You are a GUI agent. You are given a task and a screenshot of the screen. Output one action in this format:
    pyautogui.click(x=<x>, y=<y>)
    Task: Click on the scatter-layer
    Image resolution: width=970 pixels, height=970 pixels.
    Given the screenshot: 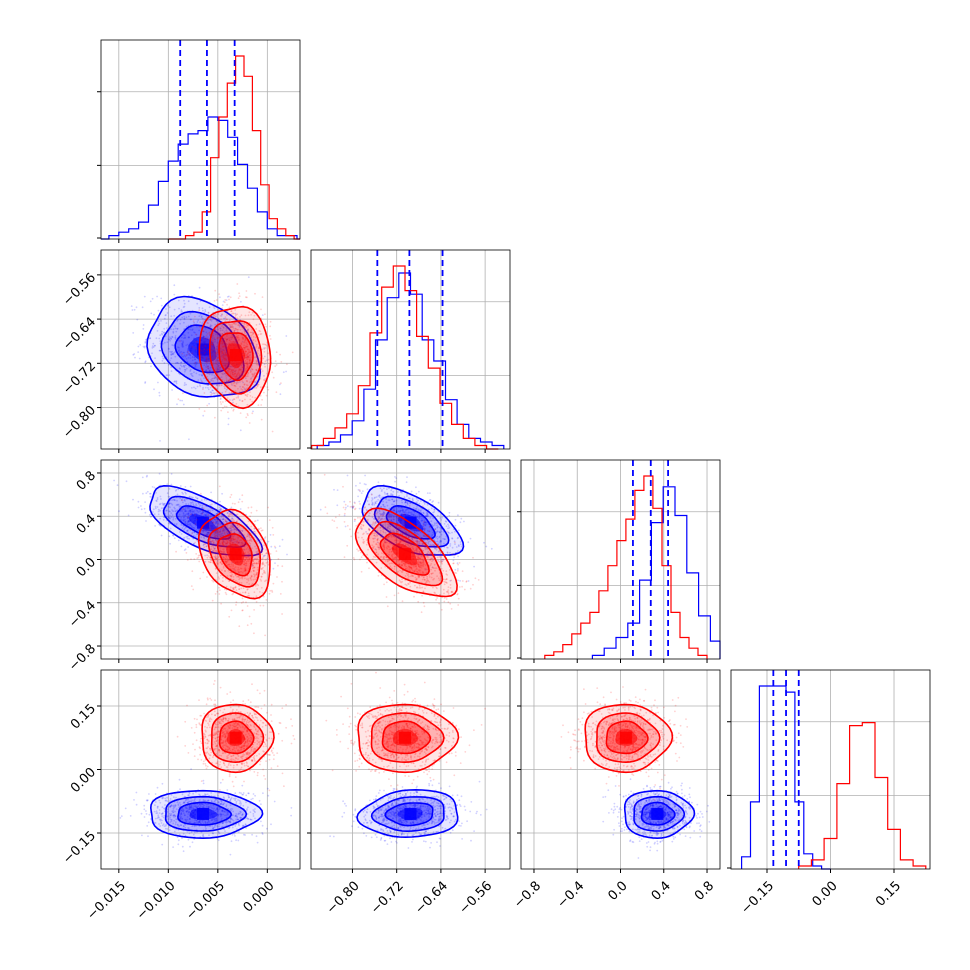 What is the action you would take?
    pyautogui.click(x=406, y=543)
    